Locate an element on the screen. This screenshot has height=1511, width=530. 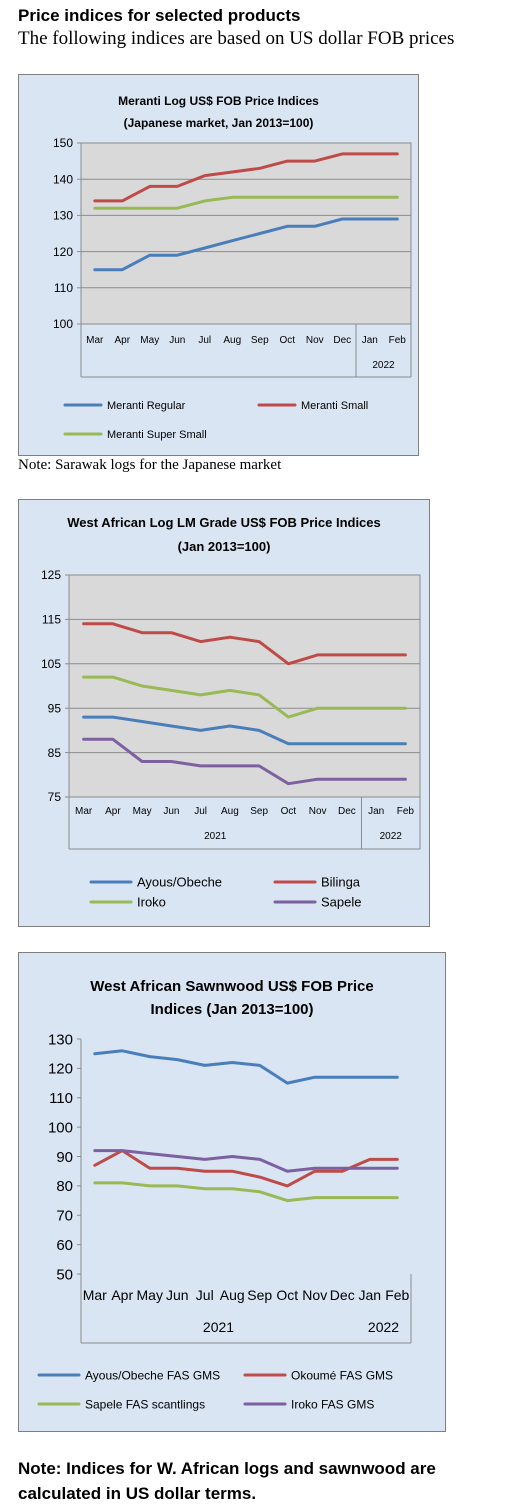
legend-label: Iroko is located at coordinates (151, 902).